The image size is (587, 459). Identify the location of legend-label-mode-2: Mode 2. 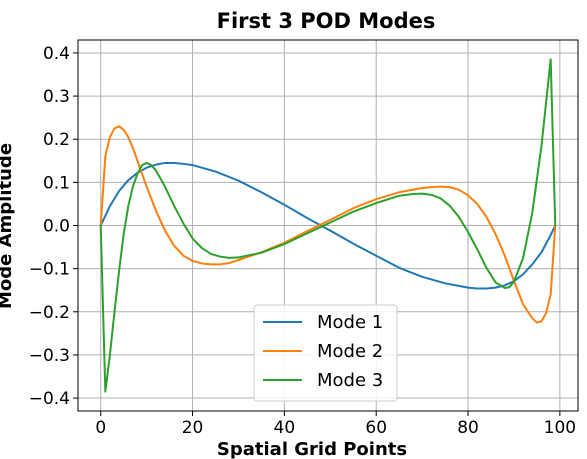
(350, 351).